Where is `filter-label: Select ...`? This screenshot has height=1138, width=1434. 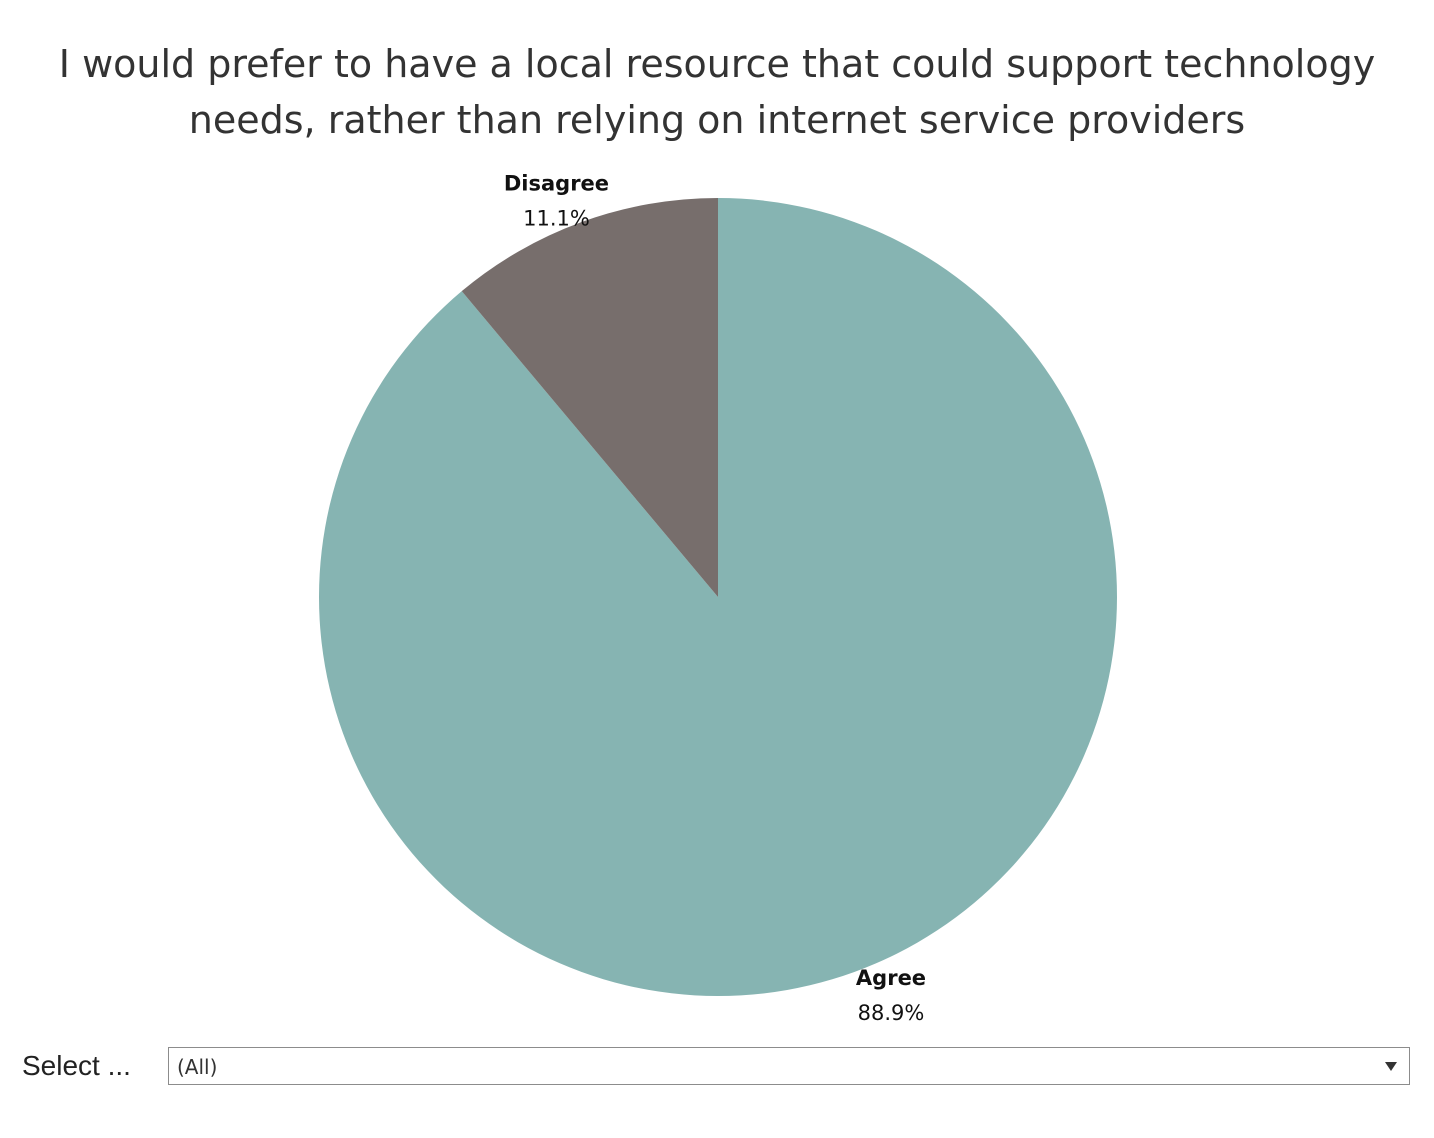
filter-label: Select ... is located at coordinates (76, 1065).